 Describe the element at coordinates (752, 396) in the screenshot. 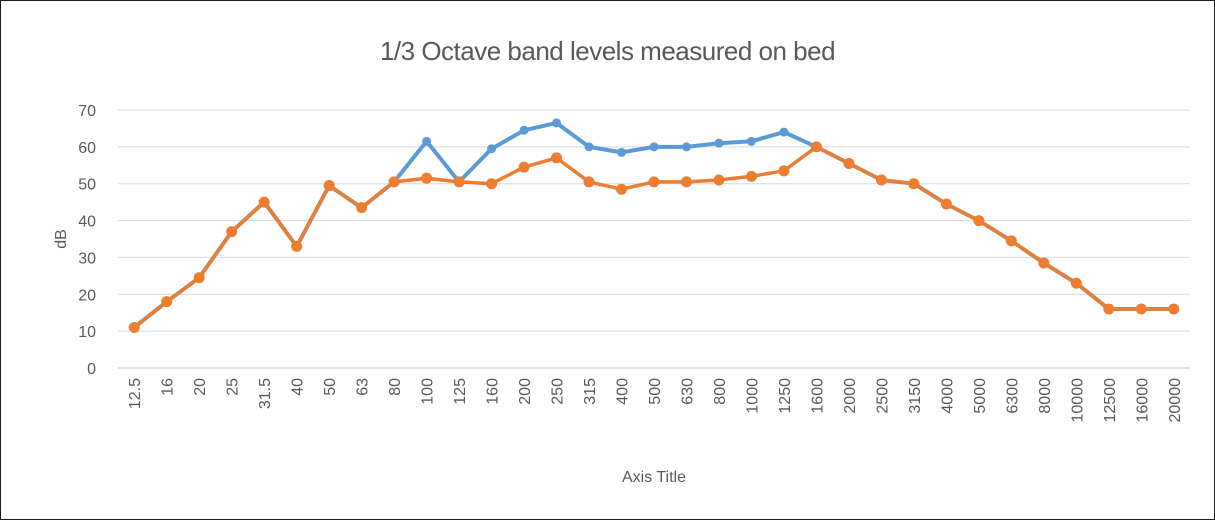

I see `x-tick-label: 1000` at that location.